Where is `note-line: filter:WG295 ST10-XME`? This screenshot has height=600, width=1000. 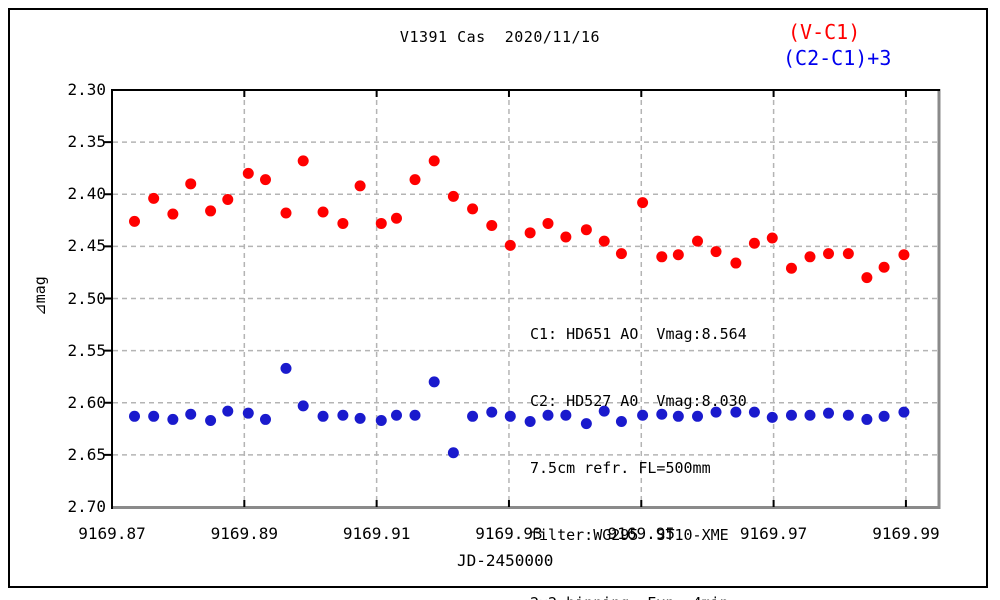
note-line: filter:WG295 ST10-XME is located at coordinates (629, 535).